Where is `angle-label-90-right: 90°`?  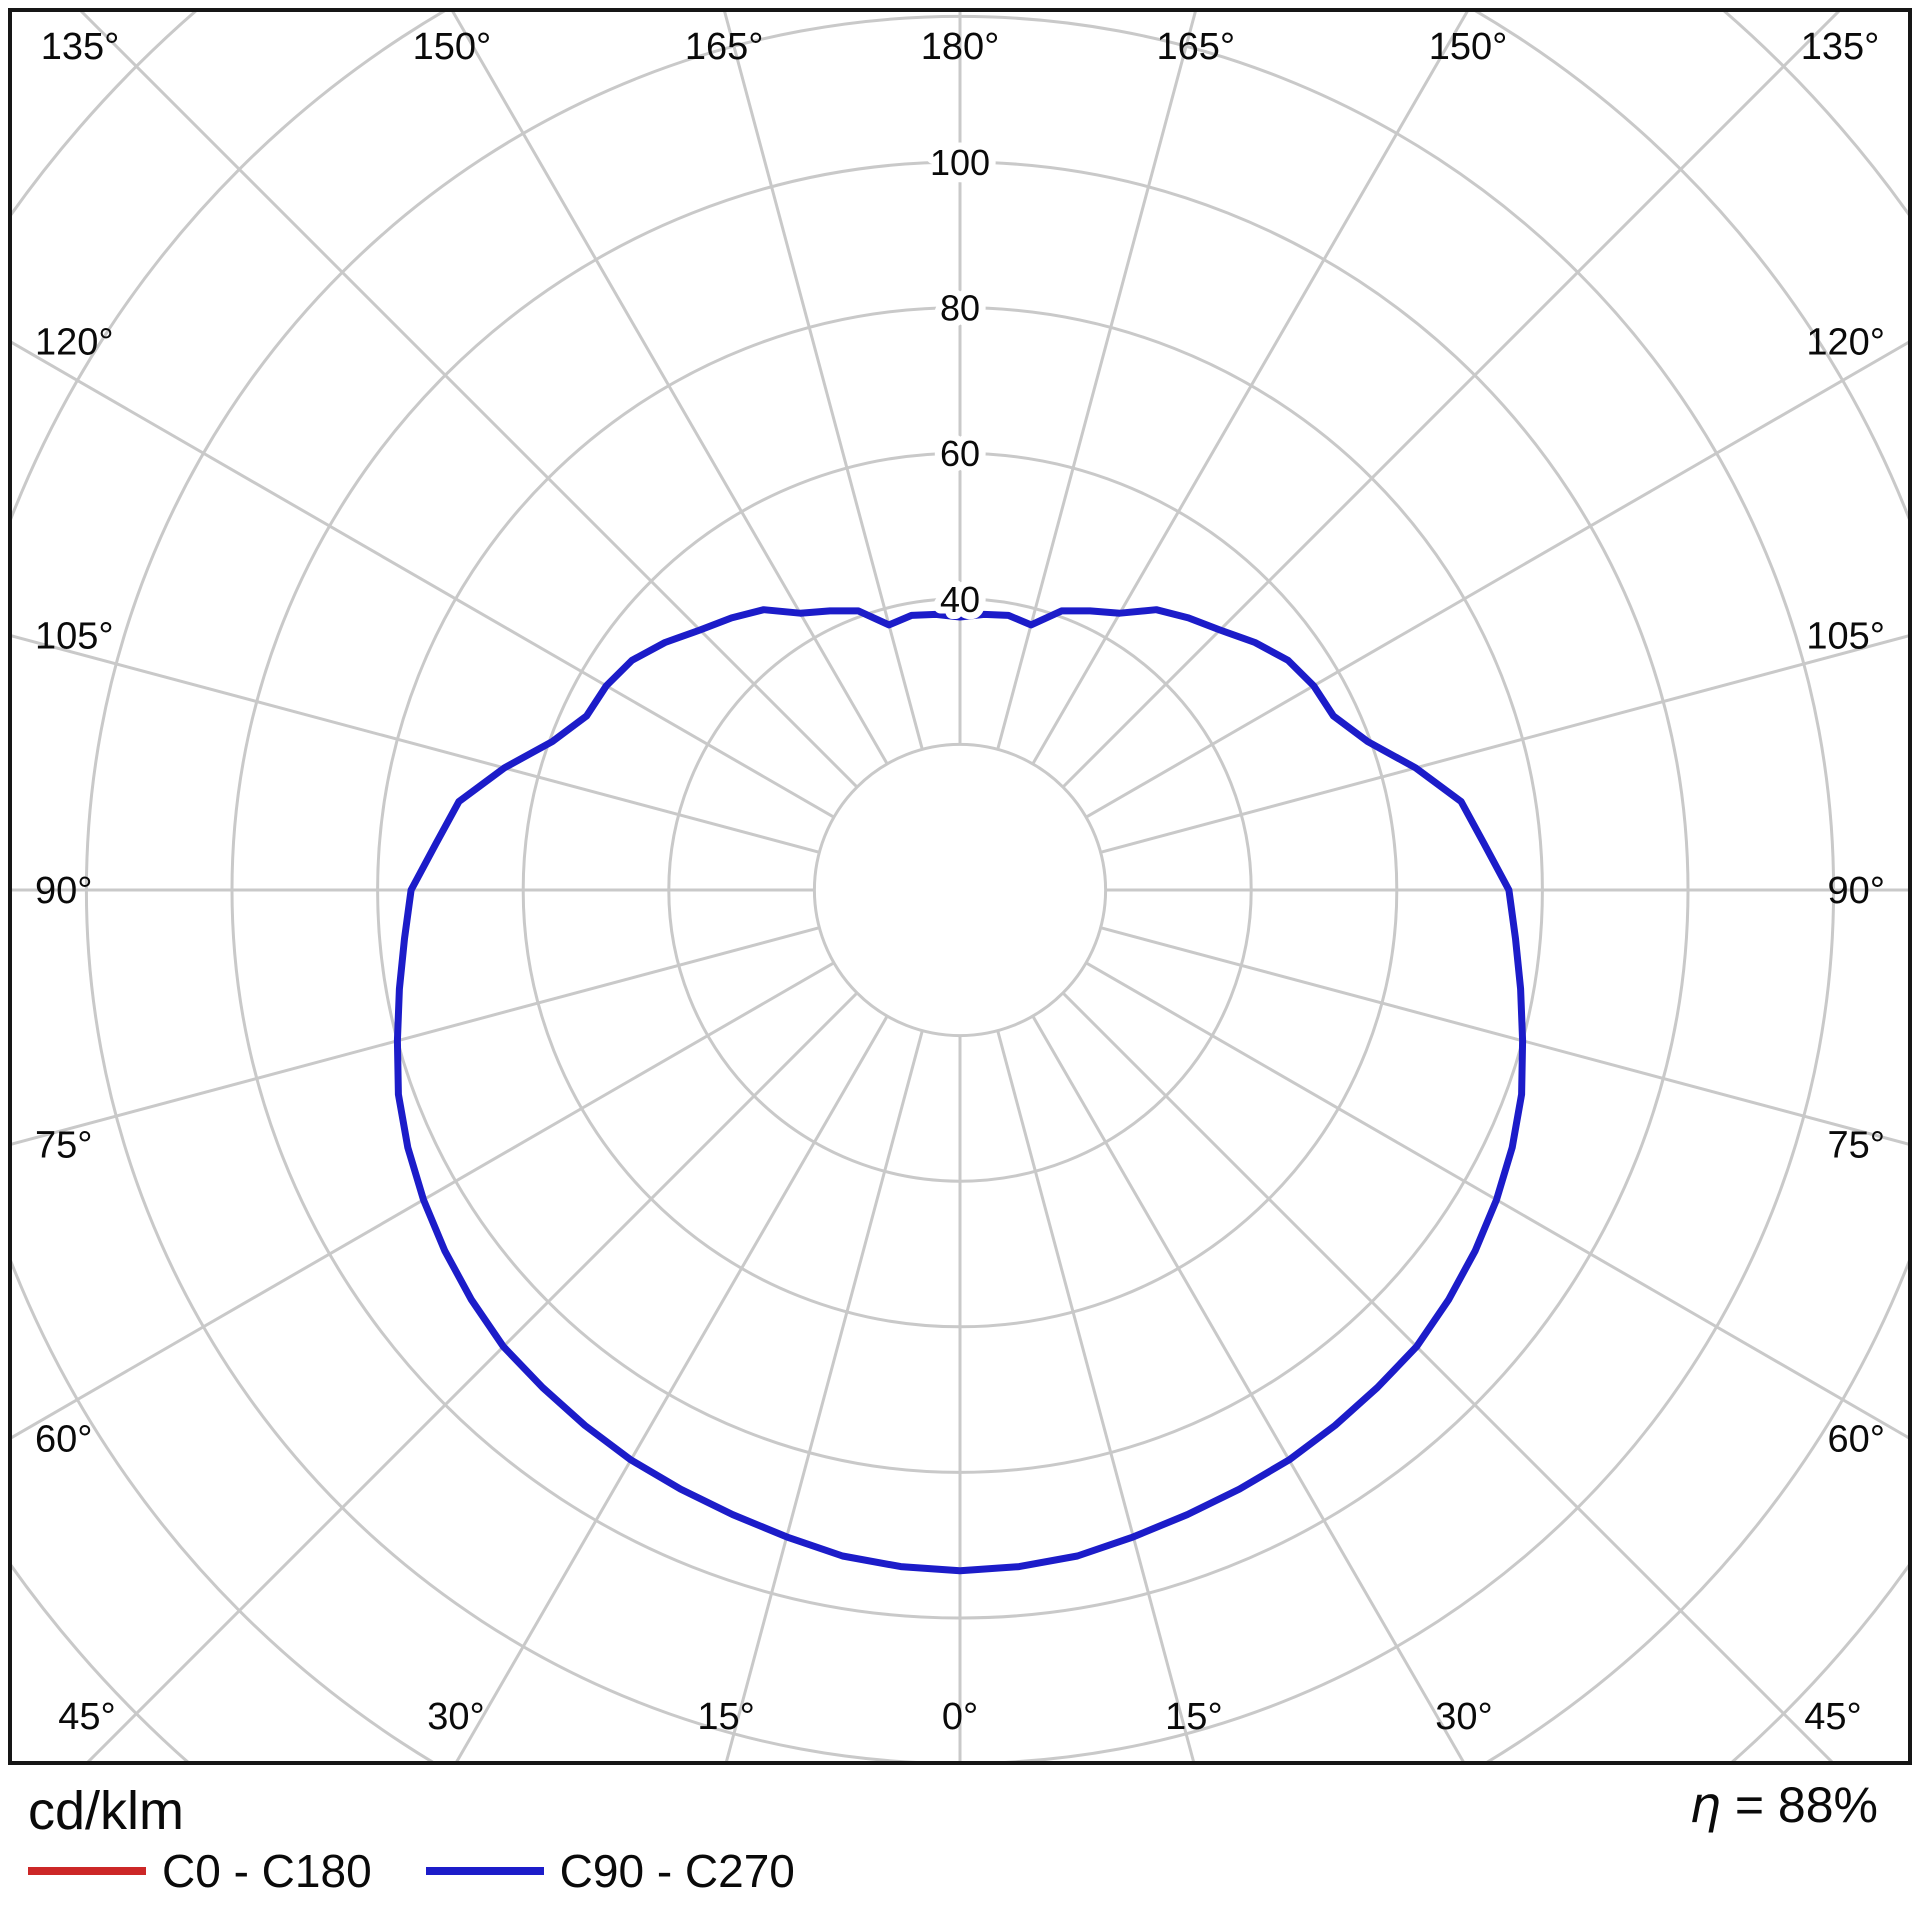 angle-label-90-right: 90° is located at coordinates (1856, 891).